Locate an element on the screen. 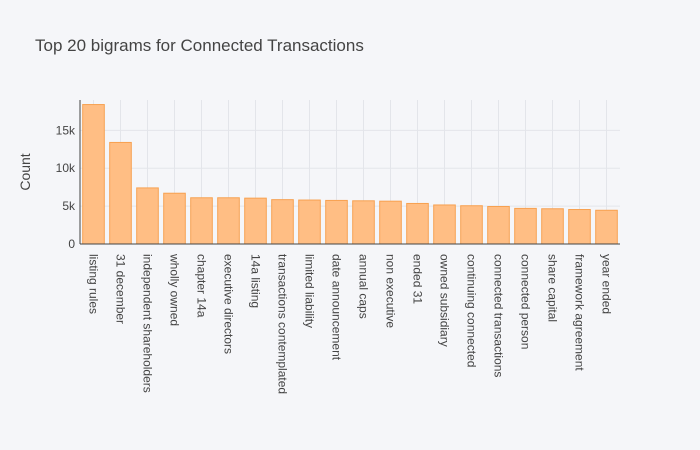 The image size is (700, 450). y-axis-label: Count is located at coordinates (25, 171).